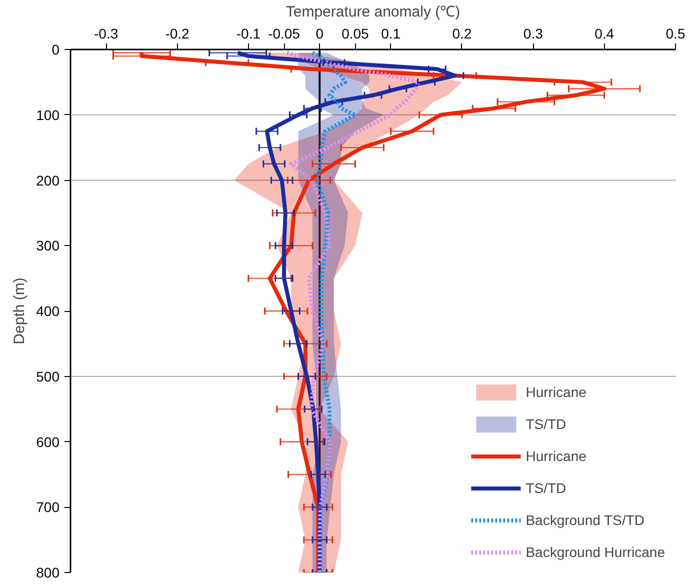  Describe the element at coordinates (556, 456) in the screenshot. I see `text: Hurricane` at that location.